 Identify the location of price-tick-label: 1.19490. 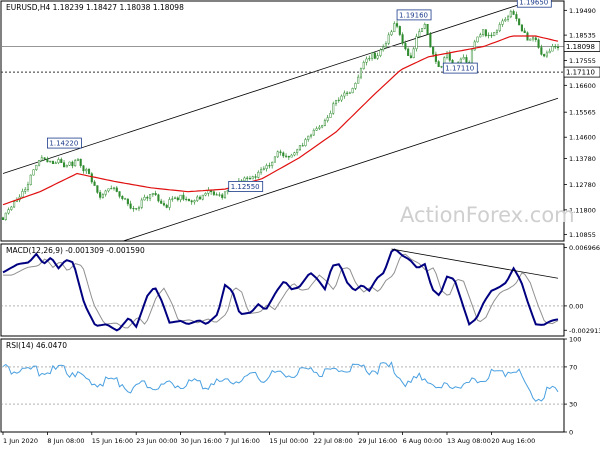
(582, 11).